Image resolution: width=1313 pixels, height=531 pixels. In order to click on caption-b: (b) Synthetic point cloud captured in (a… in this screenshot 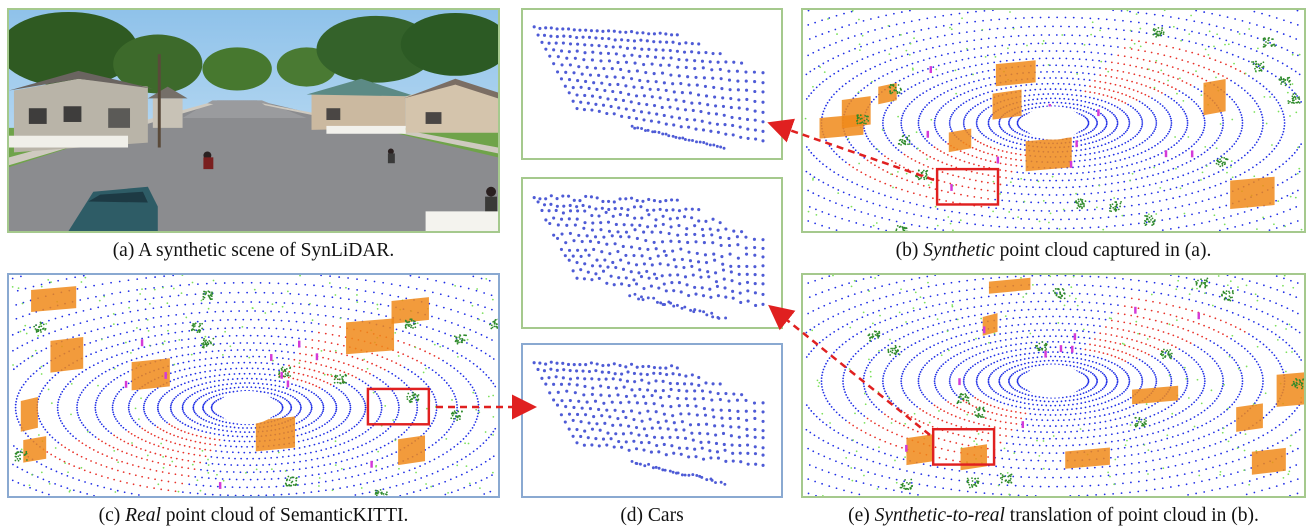, I will do `click(1053, 250)`.